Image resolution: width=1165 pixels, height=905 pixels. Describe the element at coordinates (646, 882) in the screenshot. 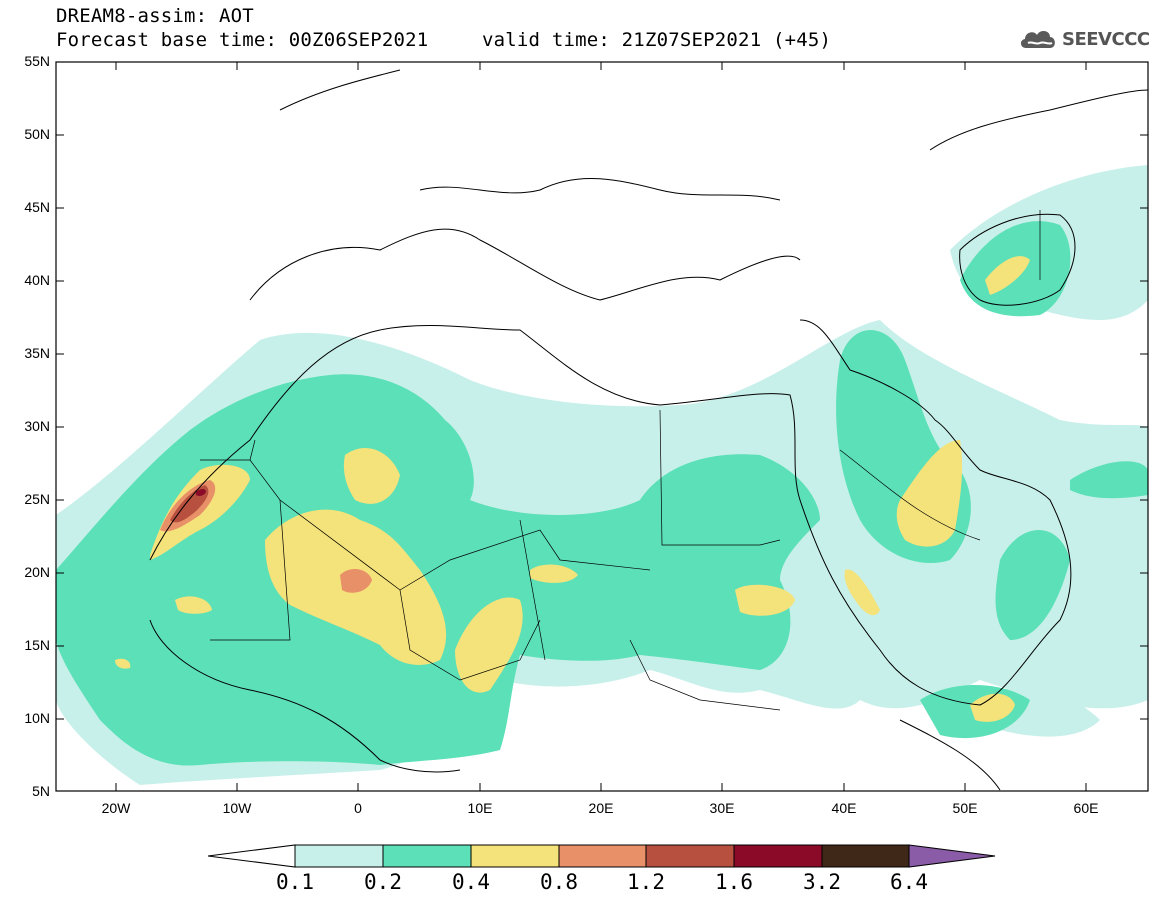

I see `colorbar-label: 1.2` at that location.